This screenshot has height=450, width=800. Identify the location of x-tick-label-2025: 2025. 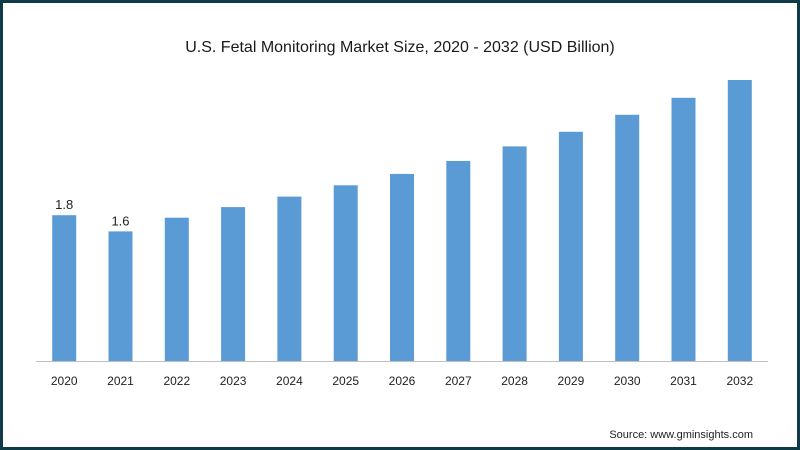
(345, 381).